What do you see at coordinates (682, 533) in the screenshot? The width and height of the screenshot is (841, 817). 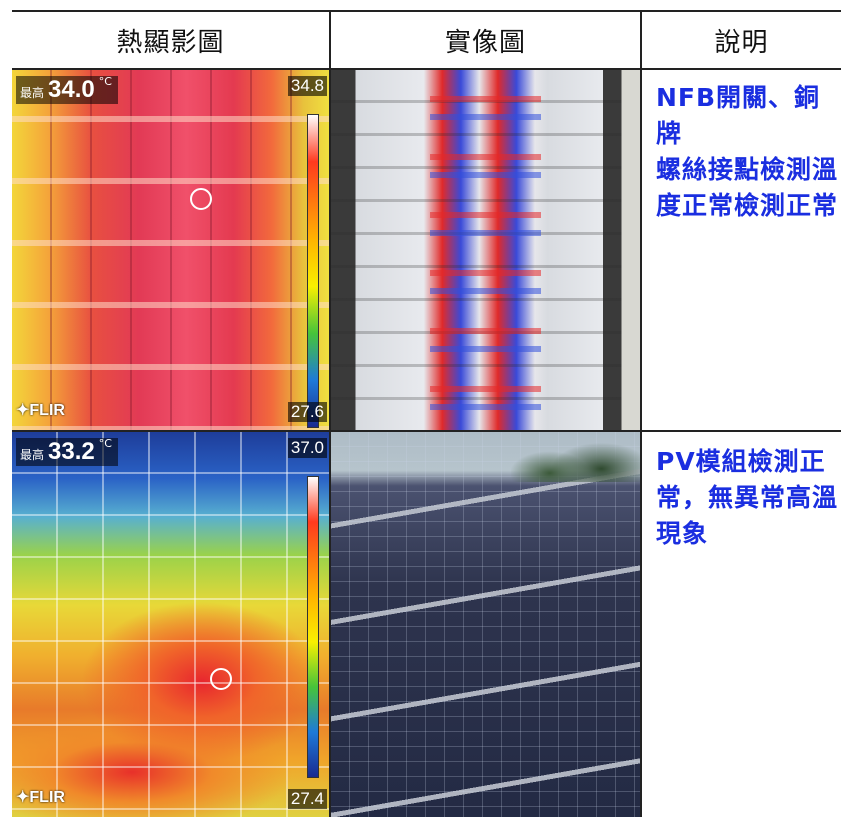 I see `description-line: 現象` at bounding box center [682, 533].